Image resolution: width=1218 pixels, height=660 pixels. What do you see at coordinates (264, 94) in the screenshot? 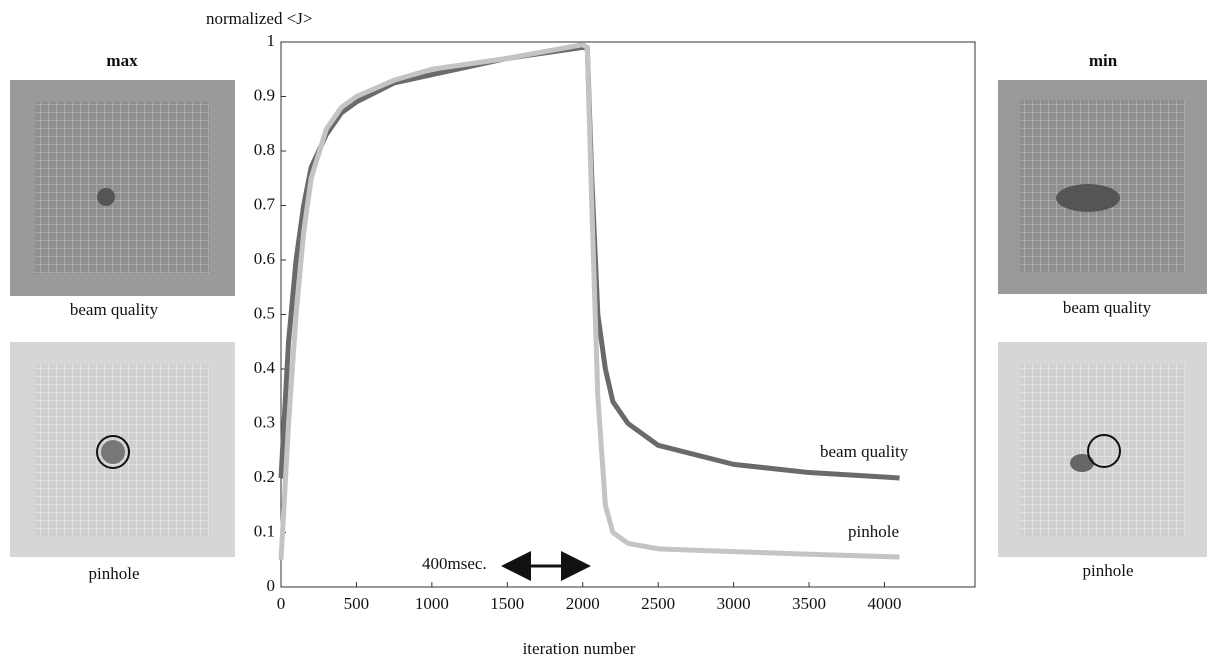
I see `y-tick-label: 0.9` at bounding box center [264, 94].